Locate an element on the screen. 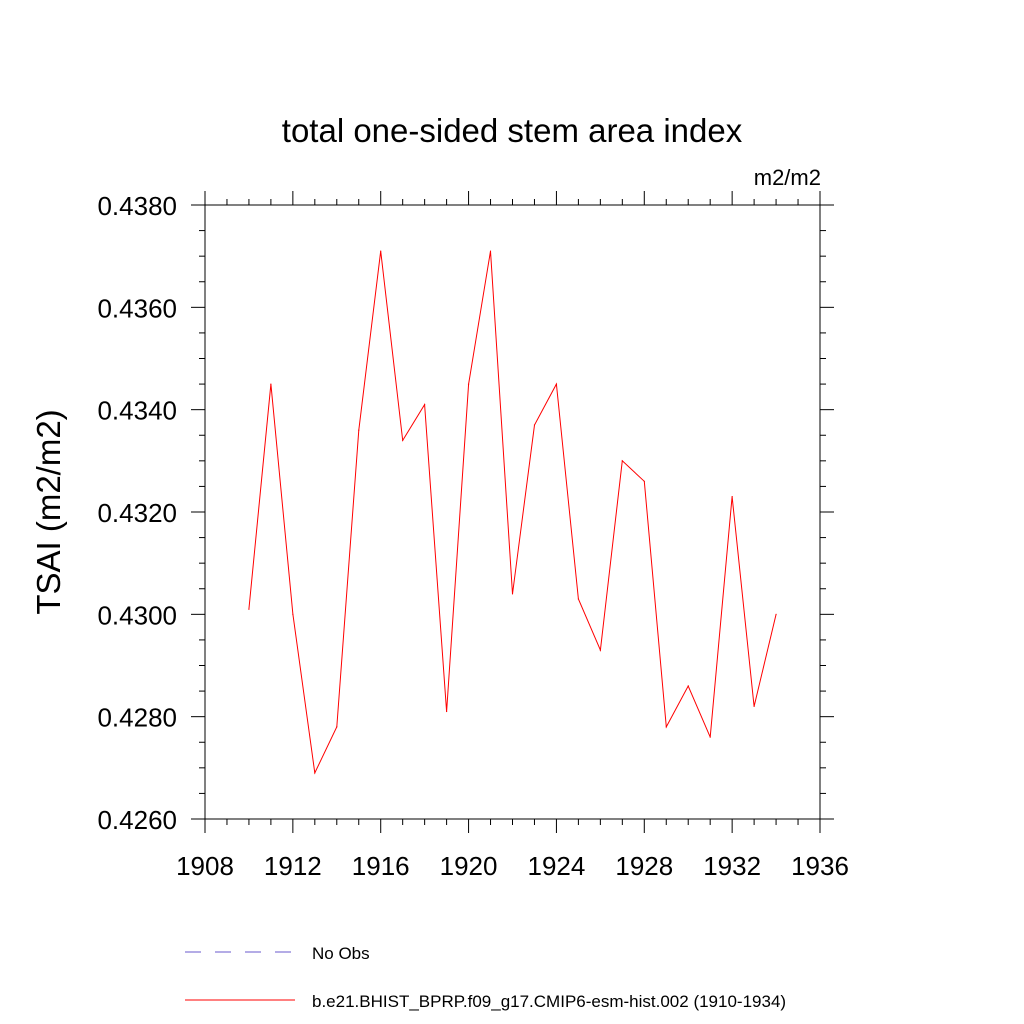 Image resolution: width=1024 pixels, height=1024 pixels. x-tick-label: 1912 is located at coordinates (293, 866).